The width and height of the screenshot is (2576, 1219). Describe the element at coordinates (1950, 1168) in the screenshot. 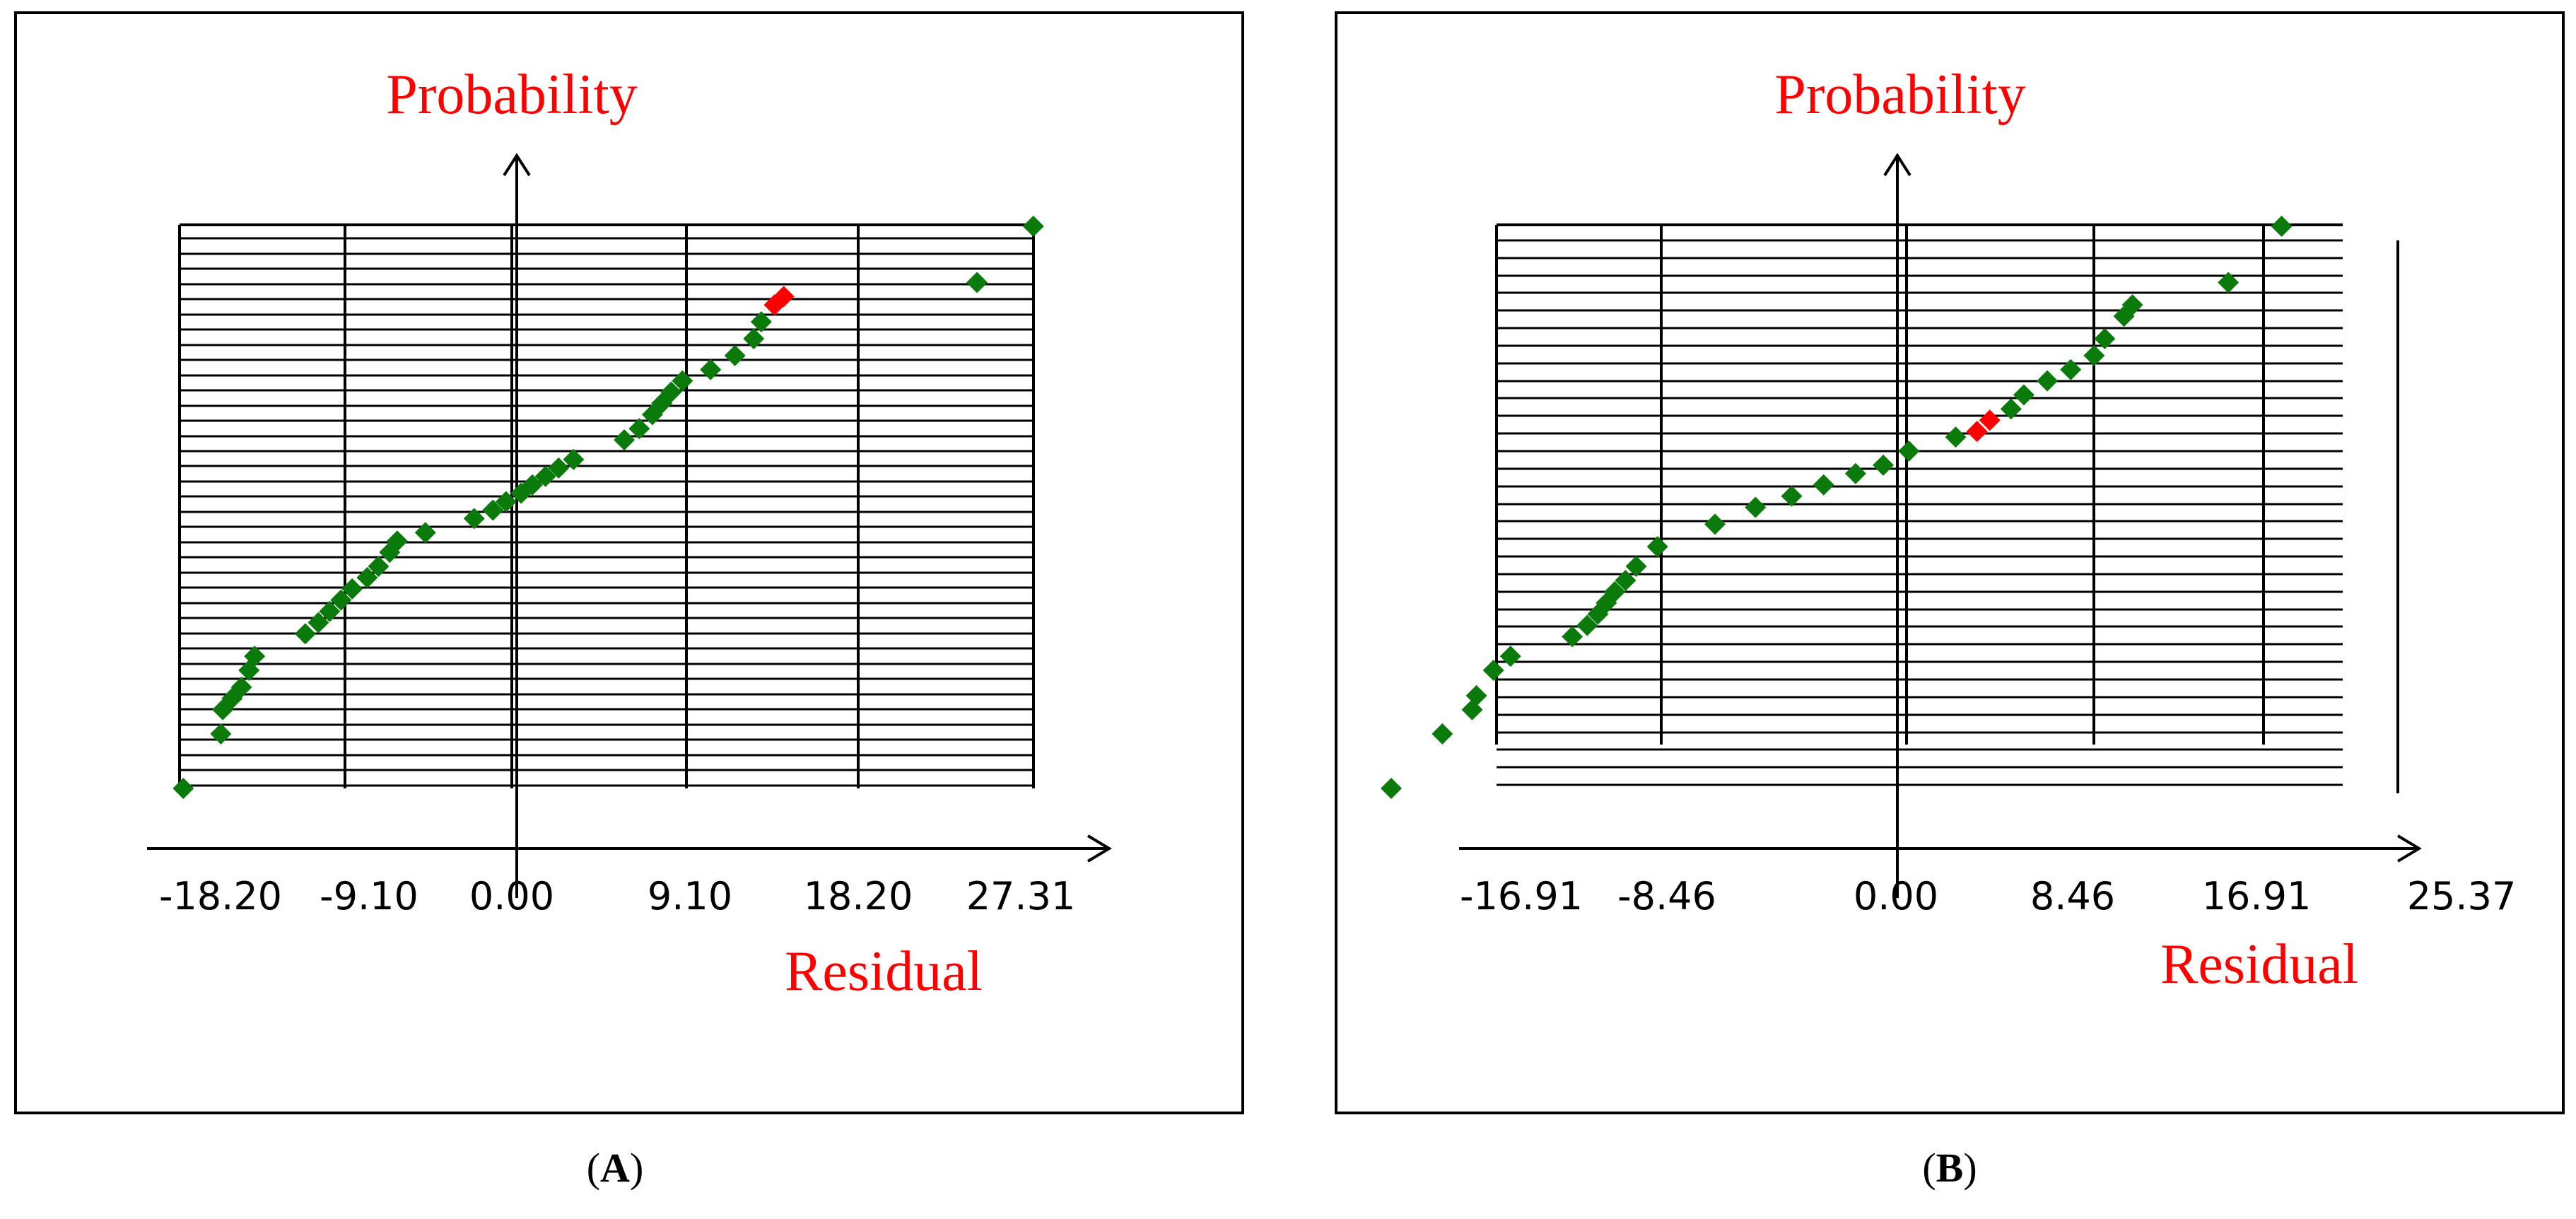

I see `panel-label-b: (B)` at that location.